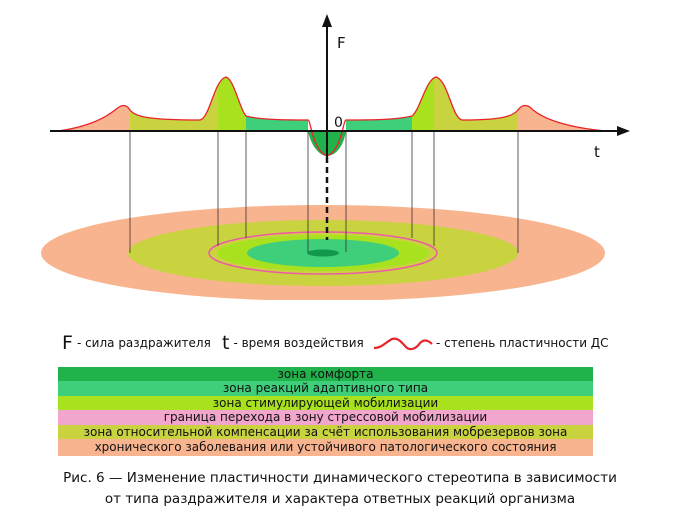 This screenshot has width=680, height=526. I want to click on legend-time-text: - время воздействия, so click(298, 343).